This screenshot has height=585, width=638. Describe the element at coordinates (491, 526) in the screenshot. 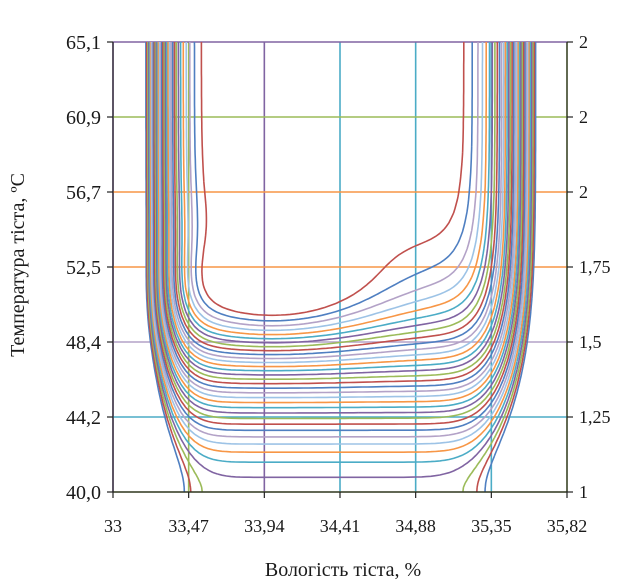

I see `x-tick-label: 35,35` at that location.